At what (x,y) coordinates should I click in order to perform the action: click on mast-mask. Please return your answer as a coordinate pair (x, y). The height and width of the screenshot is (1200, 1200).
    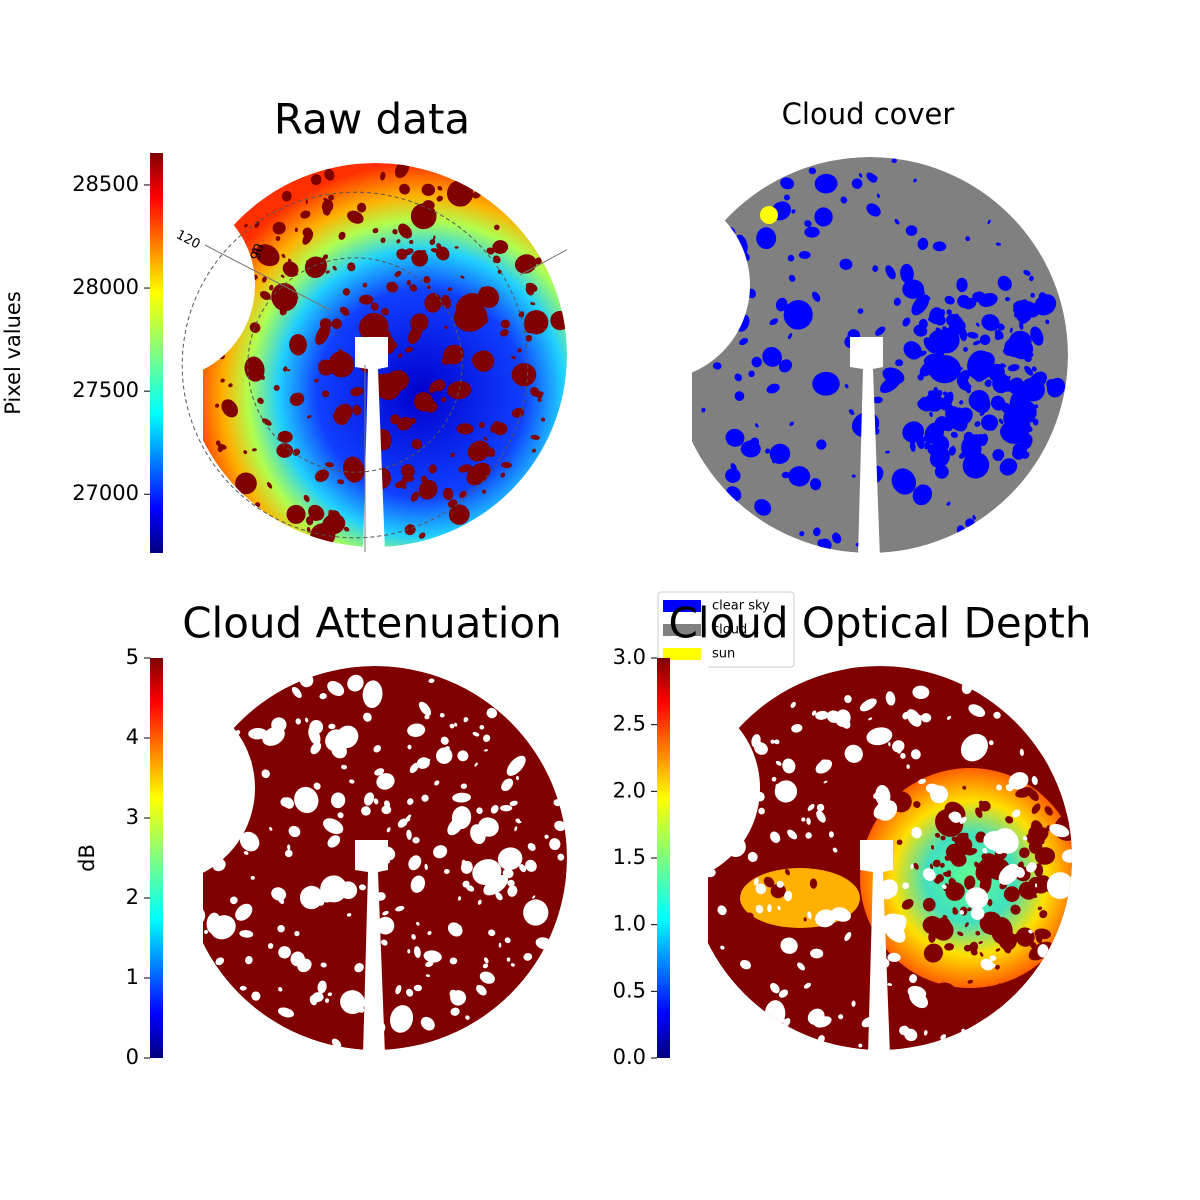
    Looking at the image, I should click on (371, 444).